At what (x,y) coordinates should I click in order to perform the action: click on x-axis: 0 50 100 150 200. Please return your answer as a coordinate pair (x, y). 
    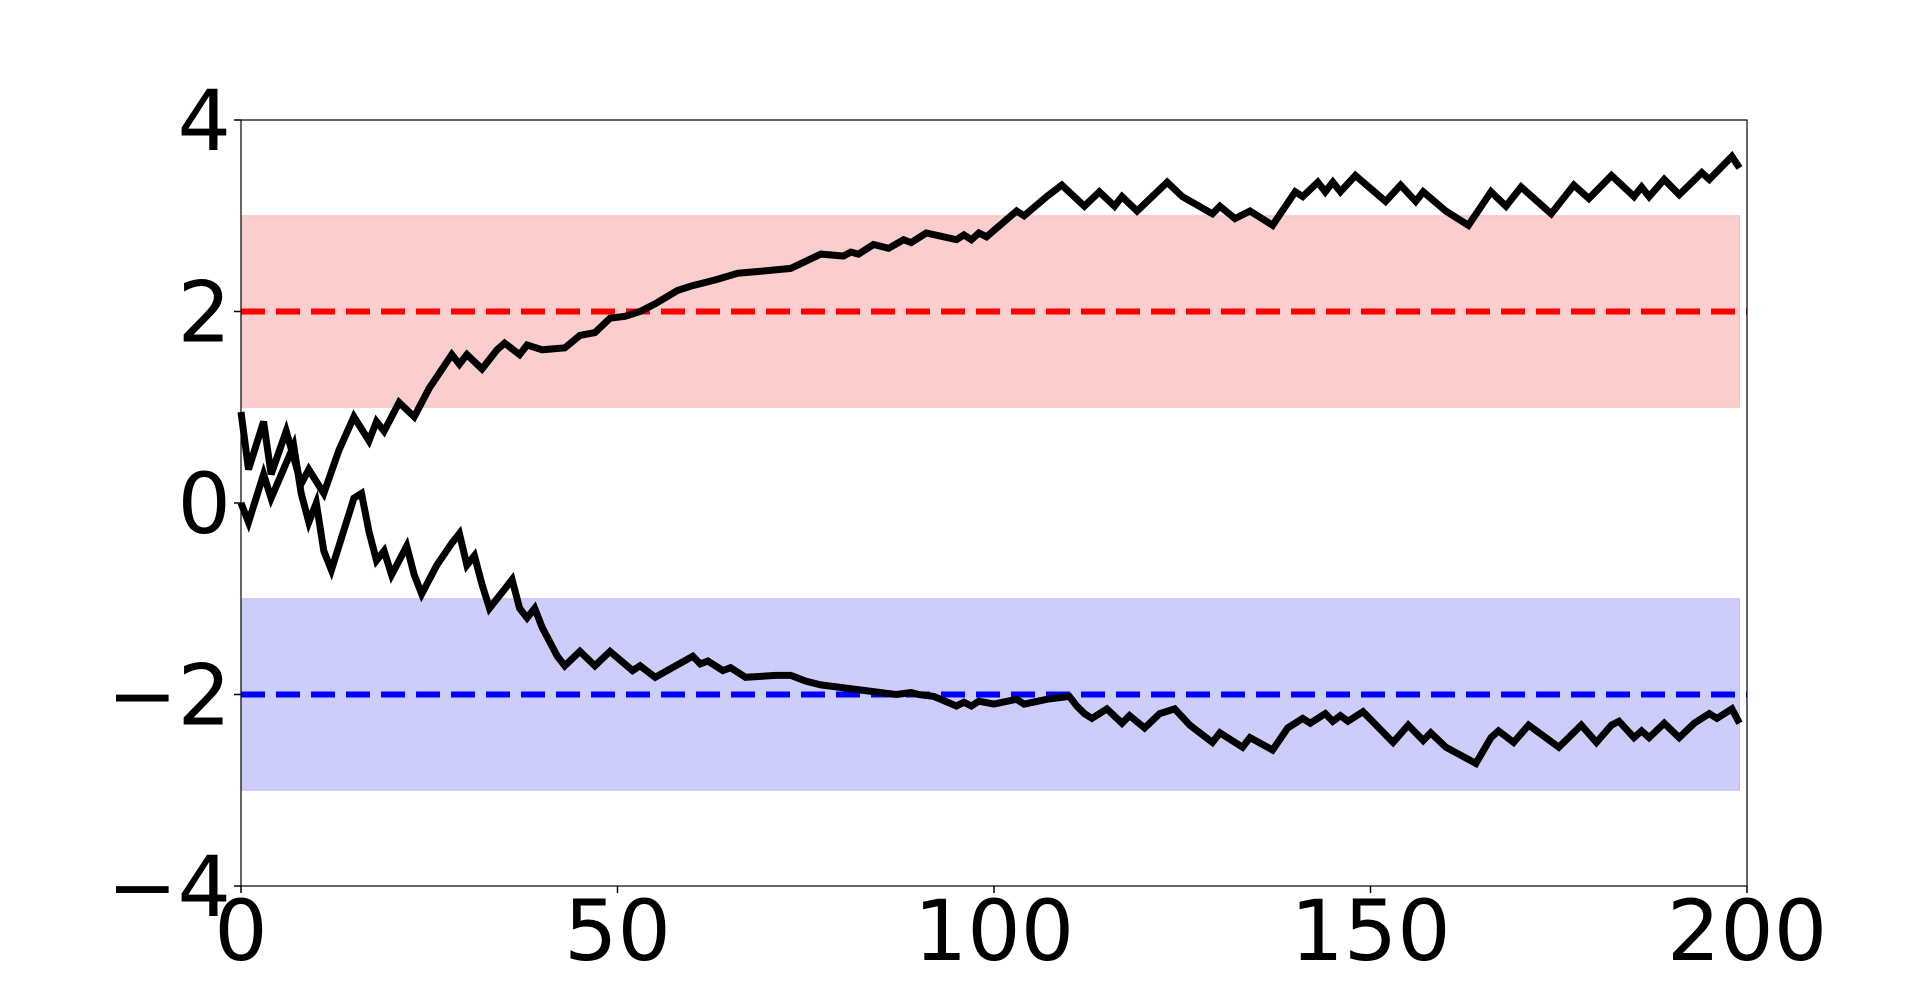
    Looking at the image, I should click on (1020, 931).